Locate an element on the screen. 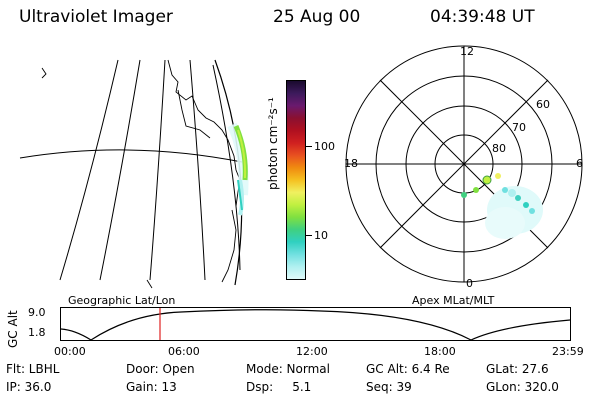 The image size is (600, 400). status-filter: Flt: LBHL is located at coordinates (33, 369).